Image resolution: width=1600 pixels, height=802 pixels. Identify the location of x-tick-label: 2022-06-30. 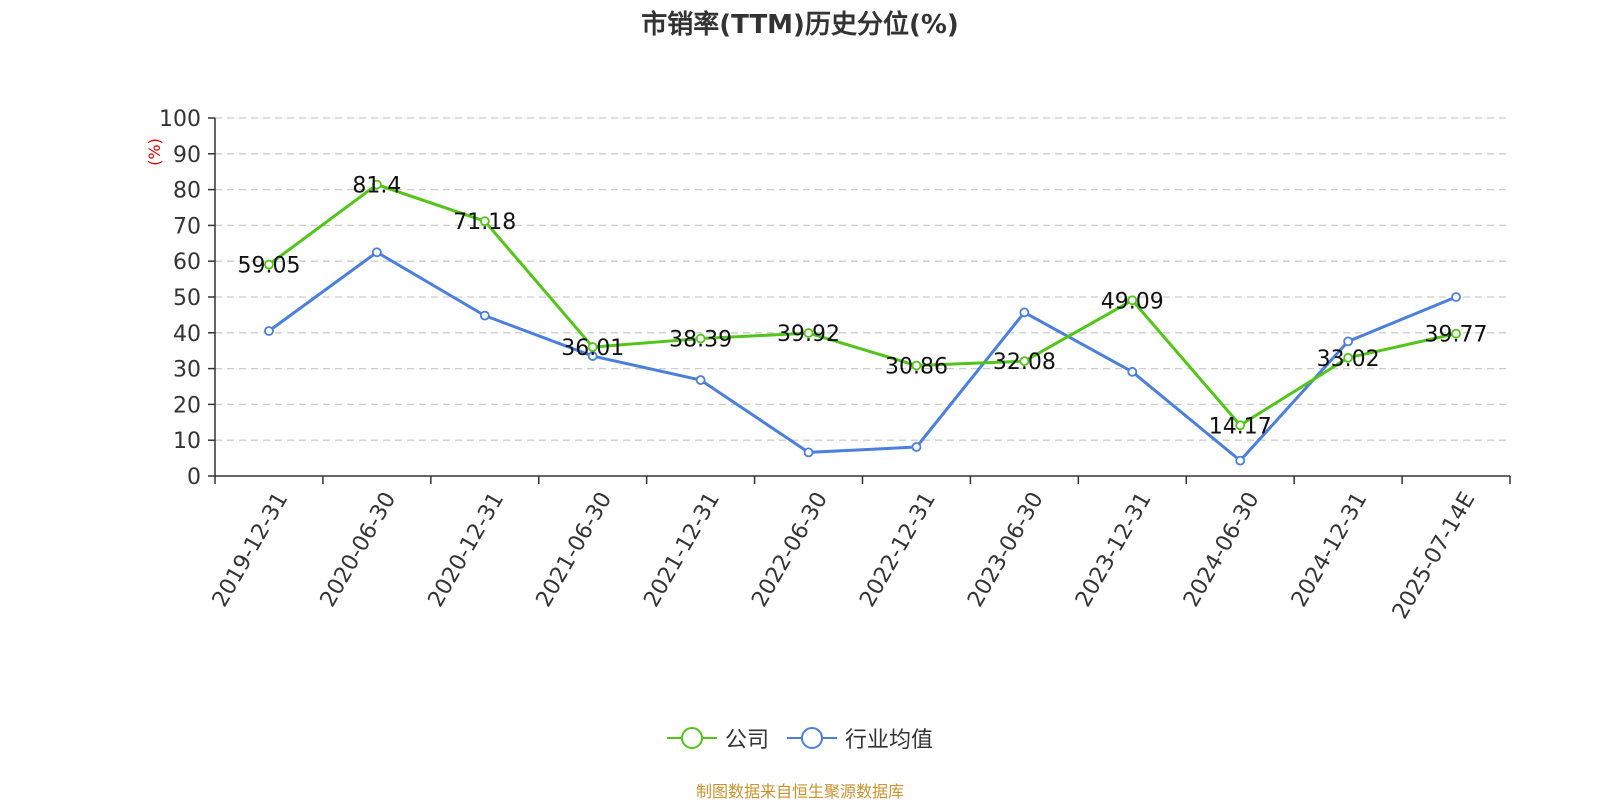
(790, 549).